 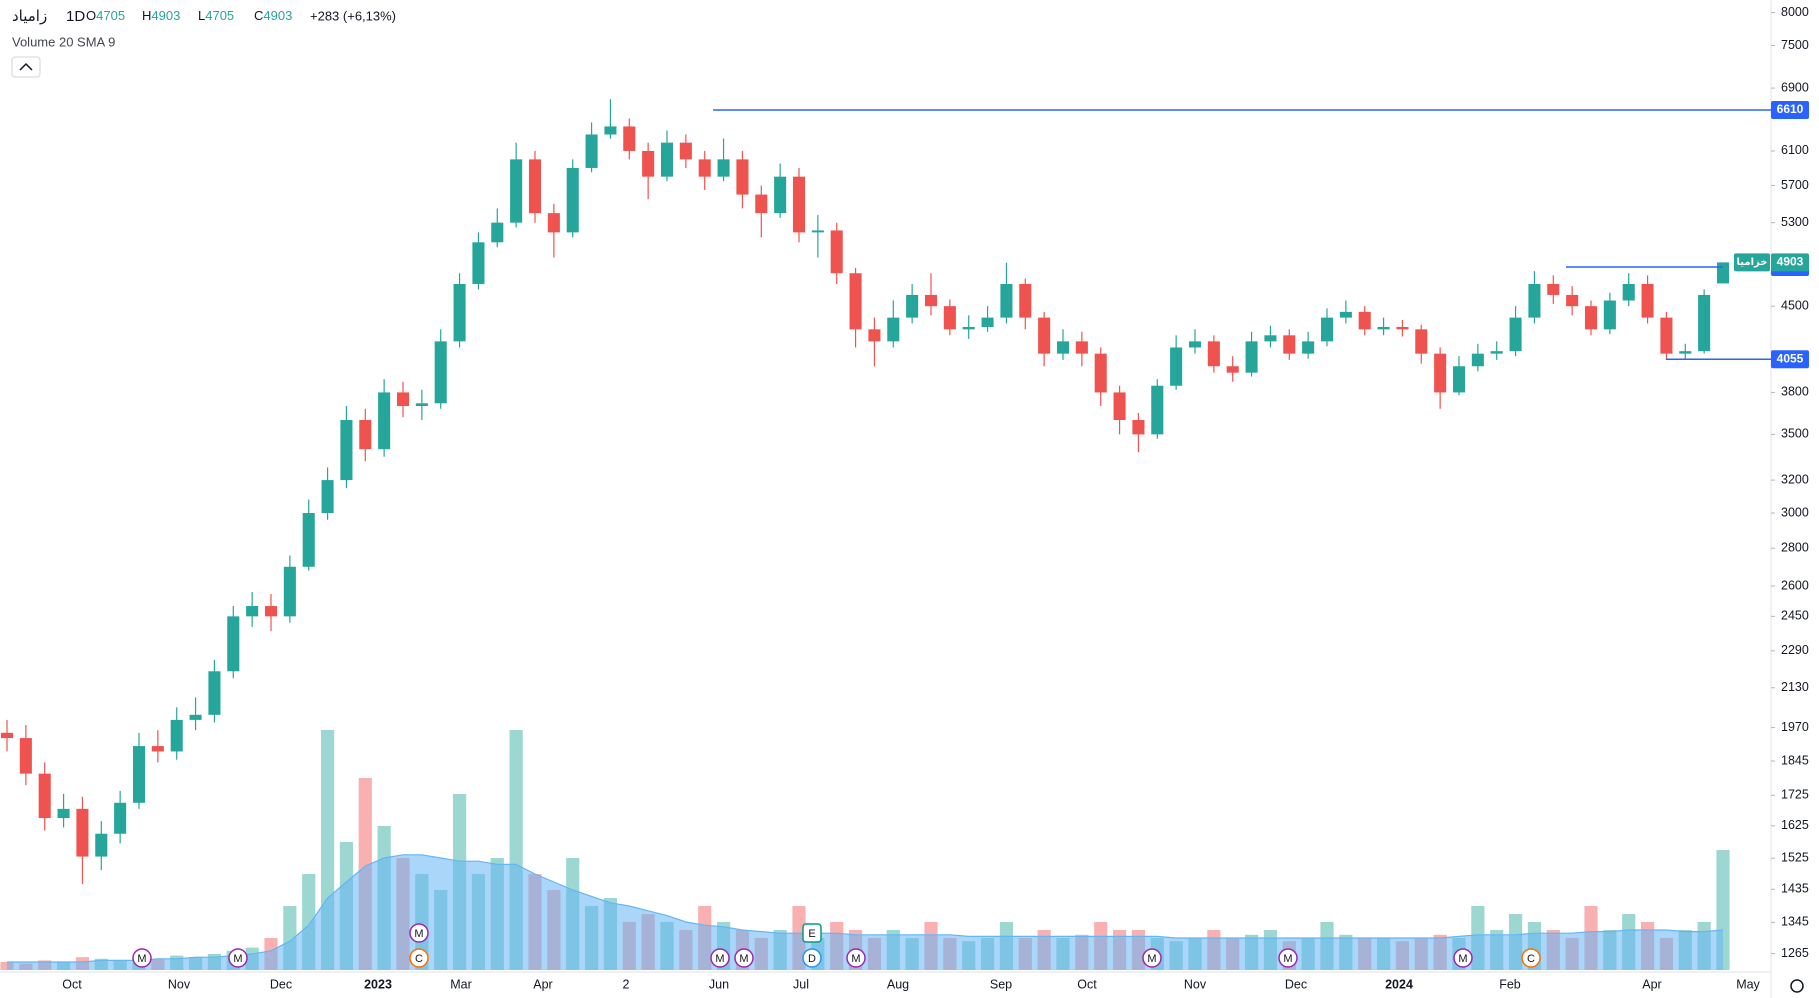 What do you see at coordinates (1795, 795) in the screenshot?
I see `y-tick-label: 1725` at bounding box center [1795, 795].